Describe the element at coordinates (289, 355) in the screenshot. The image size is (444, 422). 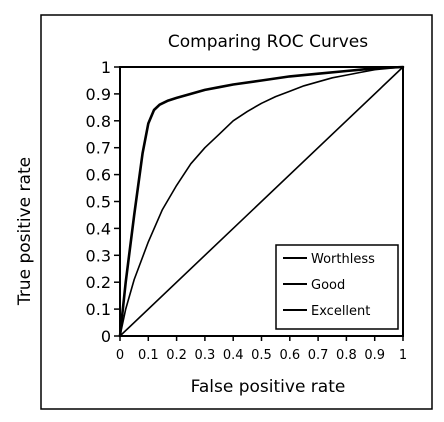
I see `x-tick-label: 0.6` at that location.